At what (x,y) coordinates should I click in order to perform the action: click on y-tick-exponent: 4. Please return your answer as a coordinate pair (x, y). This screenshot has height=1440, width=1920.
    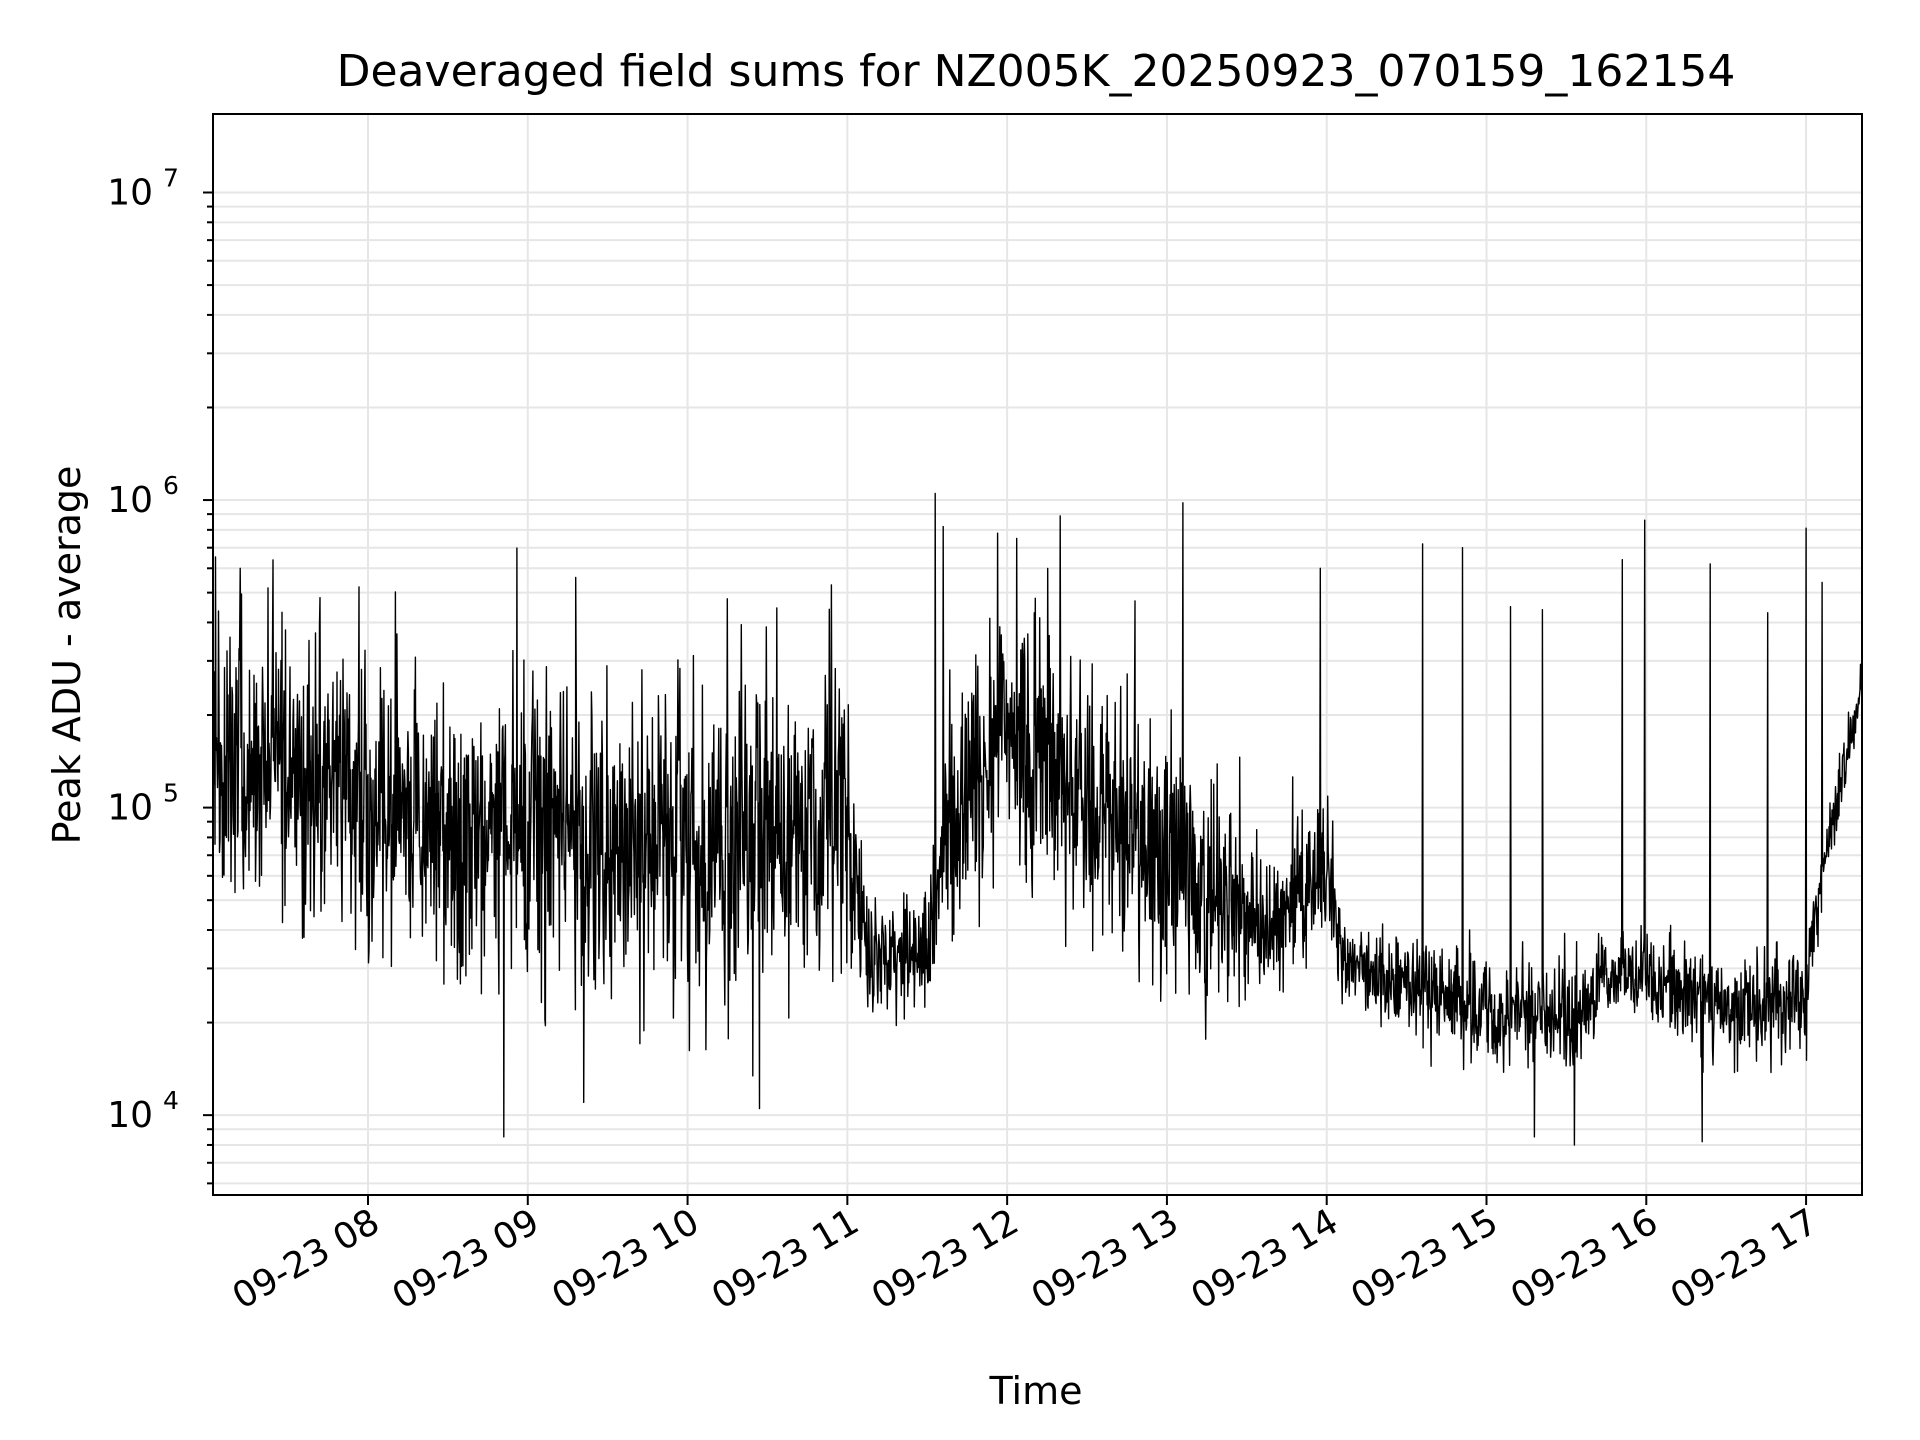
    Looking at the image, I should click on (171, 1100).